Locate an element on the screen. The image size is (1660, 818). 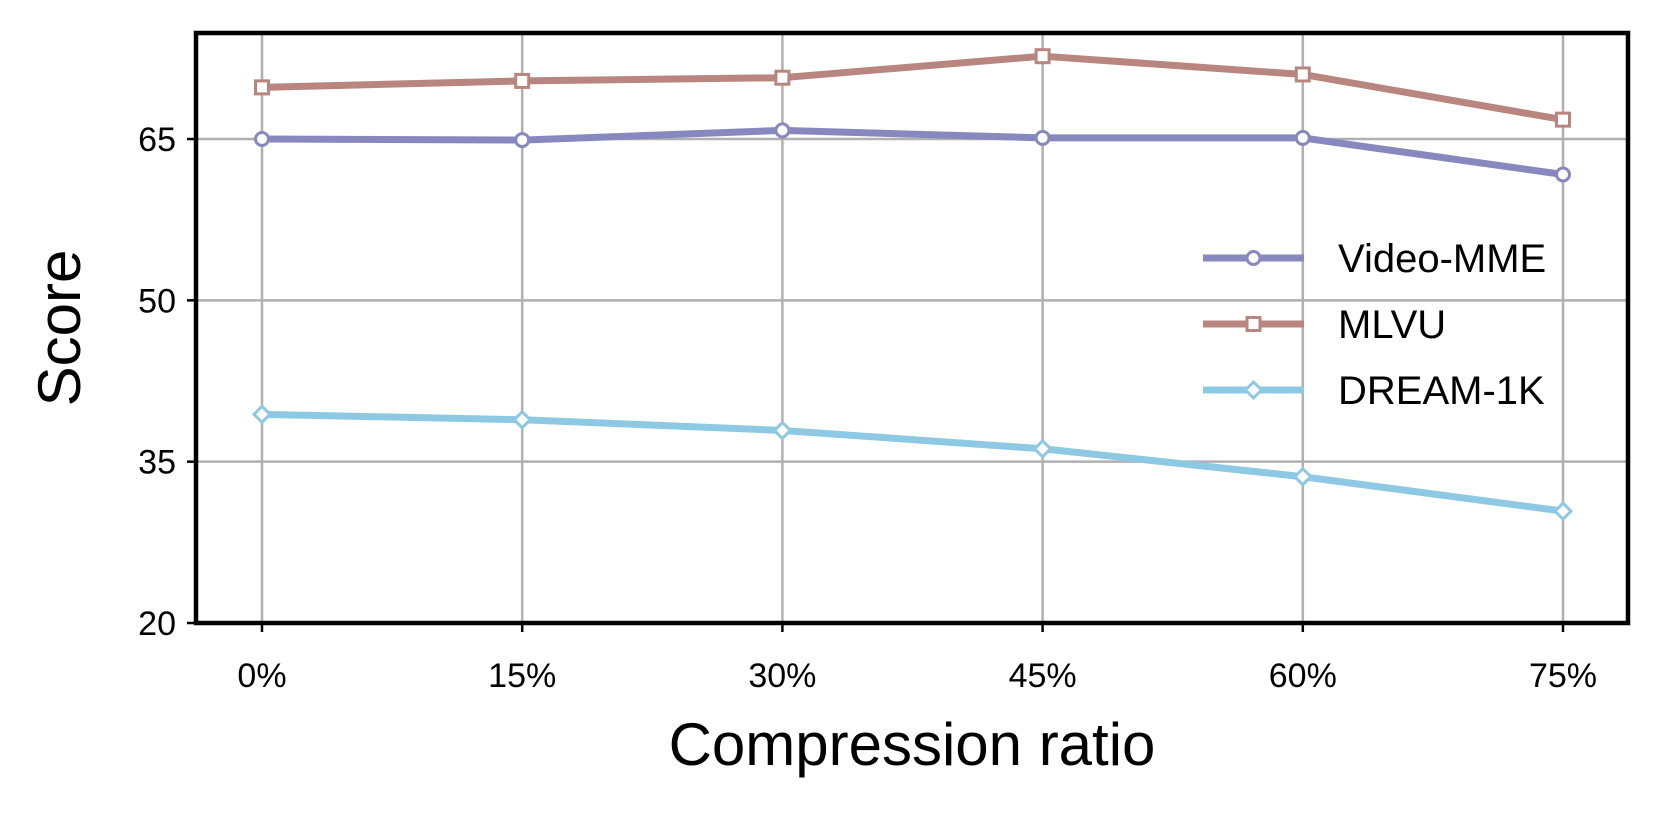
x-tick-label: 15% is located at coordinates (522, 676).